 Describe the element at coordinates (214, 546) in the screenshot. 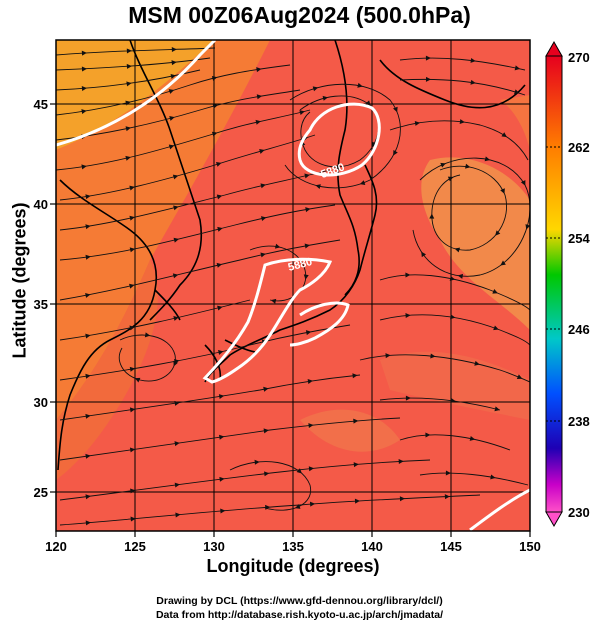

I see `x-tick-label: 130` at that location.